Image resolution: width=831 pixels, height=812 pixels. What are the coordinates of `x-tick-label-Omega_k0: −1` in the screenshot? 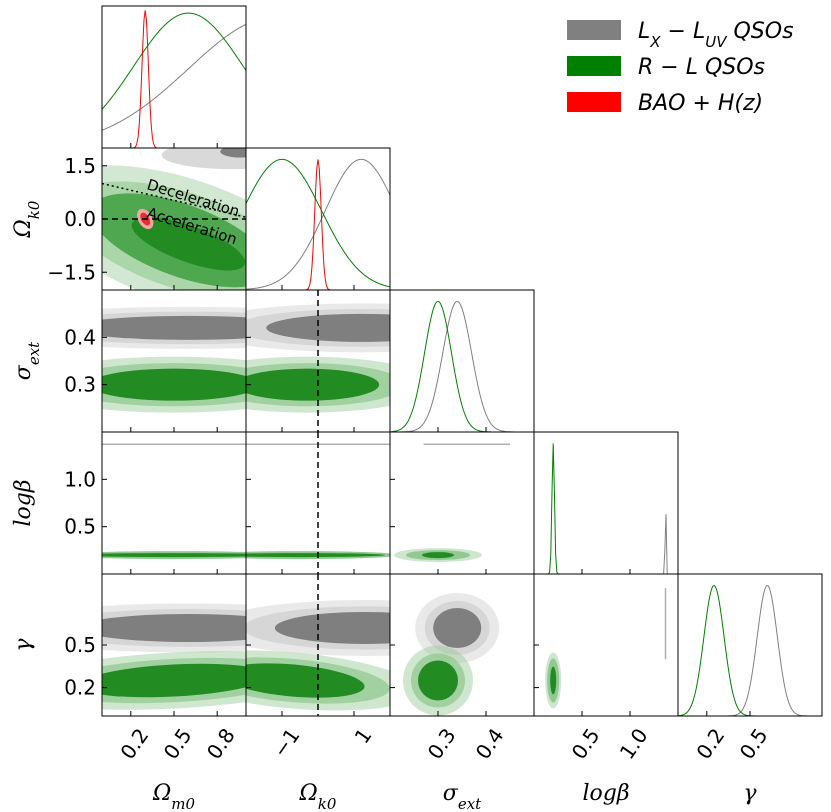 It's located at (286, 743).